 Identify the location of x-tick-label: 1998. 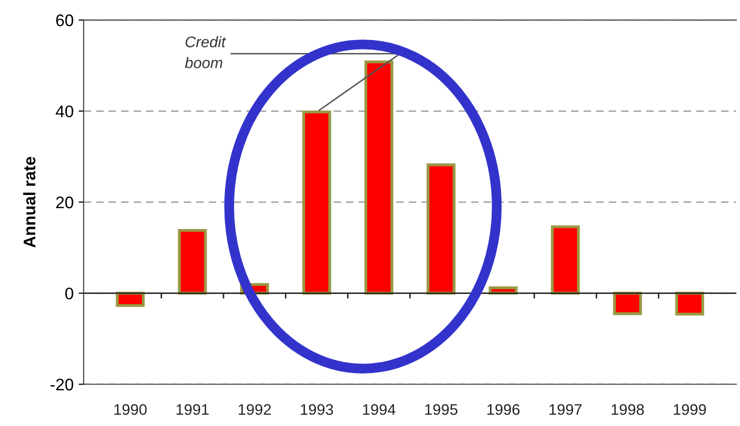
(628, 409).